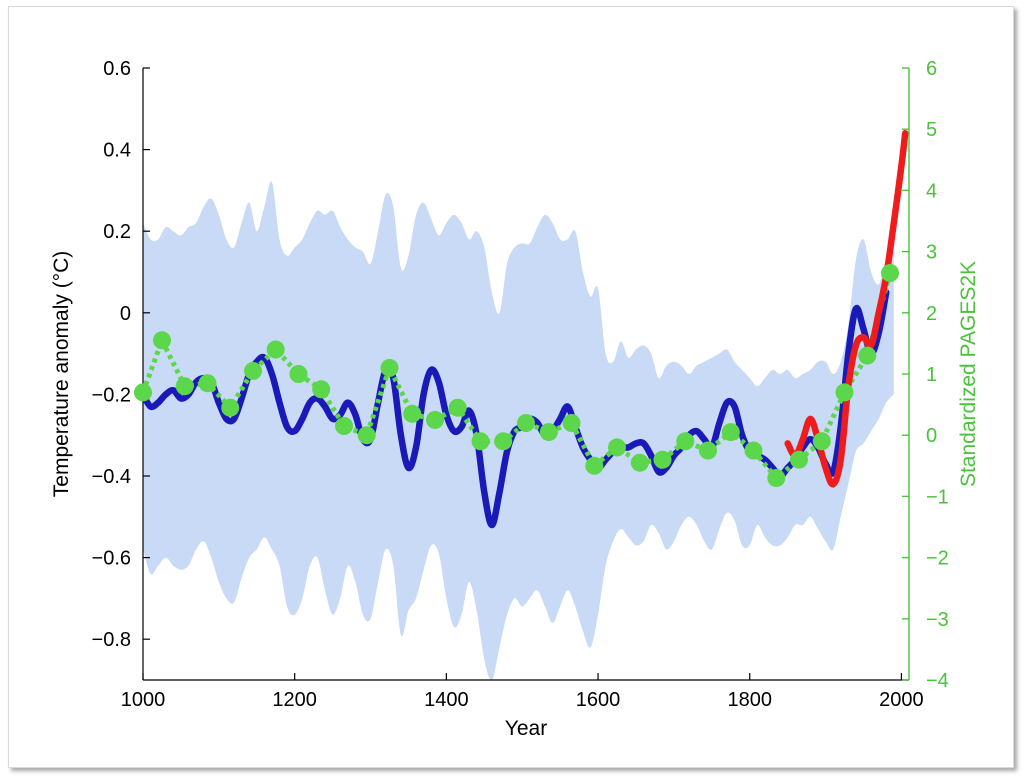 This screenshot has height=778, width=1024. Describe the element at coordinates (526, 728) in the screenshot. I see `x-axis-title: Year` at that location.